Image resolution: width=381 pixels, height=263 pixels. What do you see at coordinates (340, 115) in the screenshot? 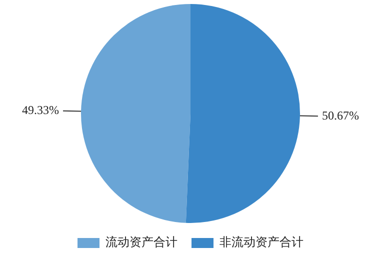
I see `data-label: 50.67%` at bounding box center [340, 115].